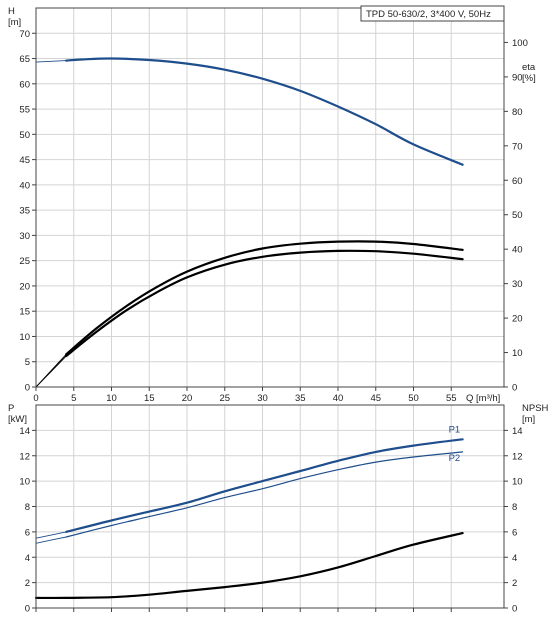 The image size is (556, 627). I want to click on top-x-tick-label: 55, so click(451, 398).